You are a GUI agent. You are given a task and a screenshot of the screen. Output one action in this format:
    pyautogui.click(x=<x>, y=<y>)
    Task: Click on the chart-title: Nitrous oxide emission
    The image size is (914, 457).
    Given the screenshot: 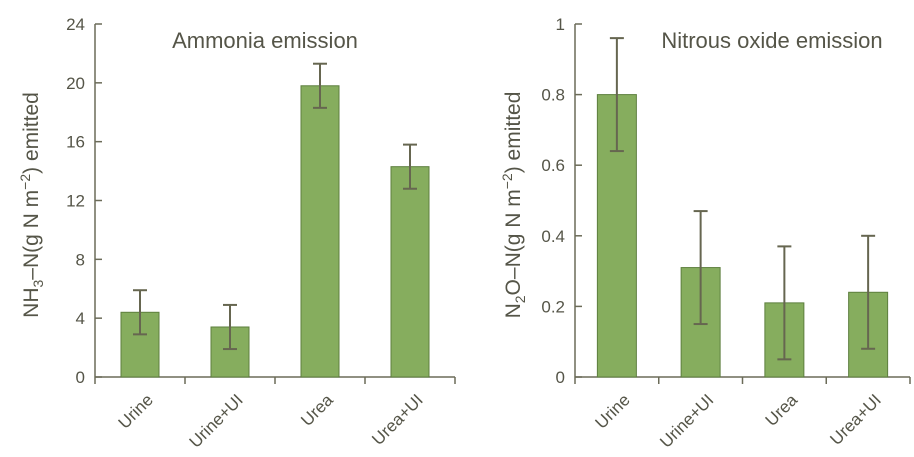 What is the action you would take?
    pyautogui.click(x=771, y=40)
    